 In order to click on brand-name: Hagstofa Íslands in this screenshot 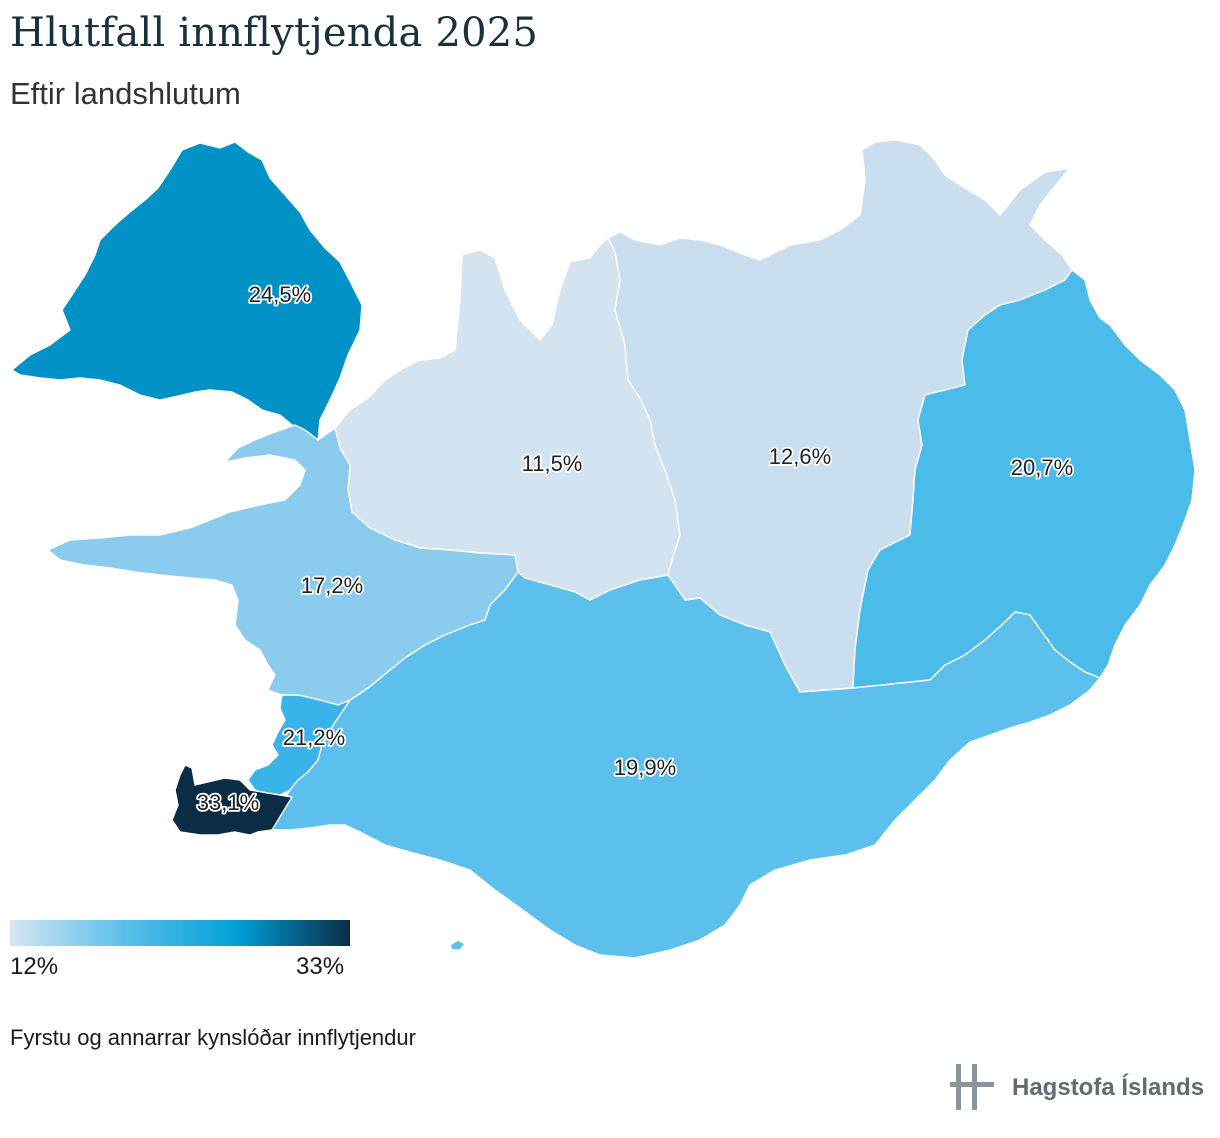, I will do `click(1108, 1087)`.